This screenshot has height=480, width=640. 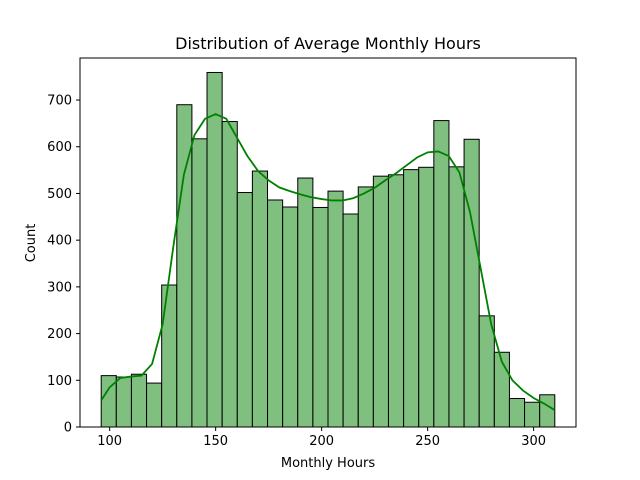 I want to click on y-tick-label: 600, so click(x=59, y=147).